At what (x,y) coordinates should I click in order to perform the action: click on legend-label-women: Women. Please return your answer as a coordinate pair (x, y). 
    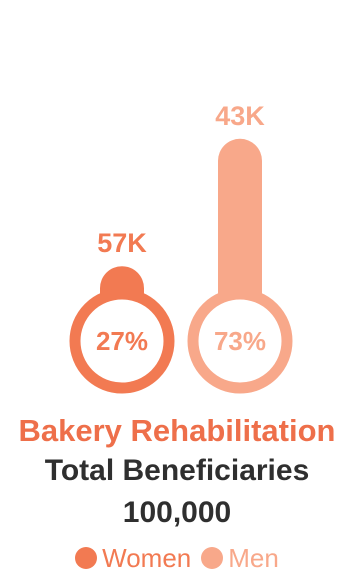
    Looking at the image, I should click on (147, 558).